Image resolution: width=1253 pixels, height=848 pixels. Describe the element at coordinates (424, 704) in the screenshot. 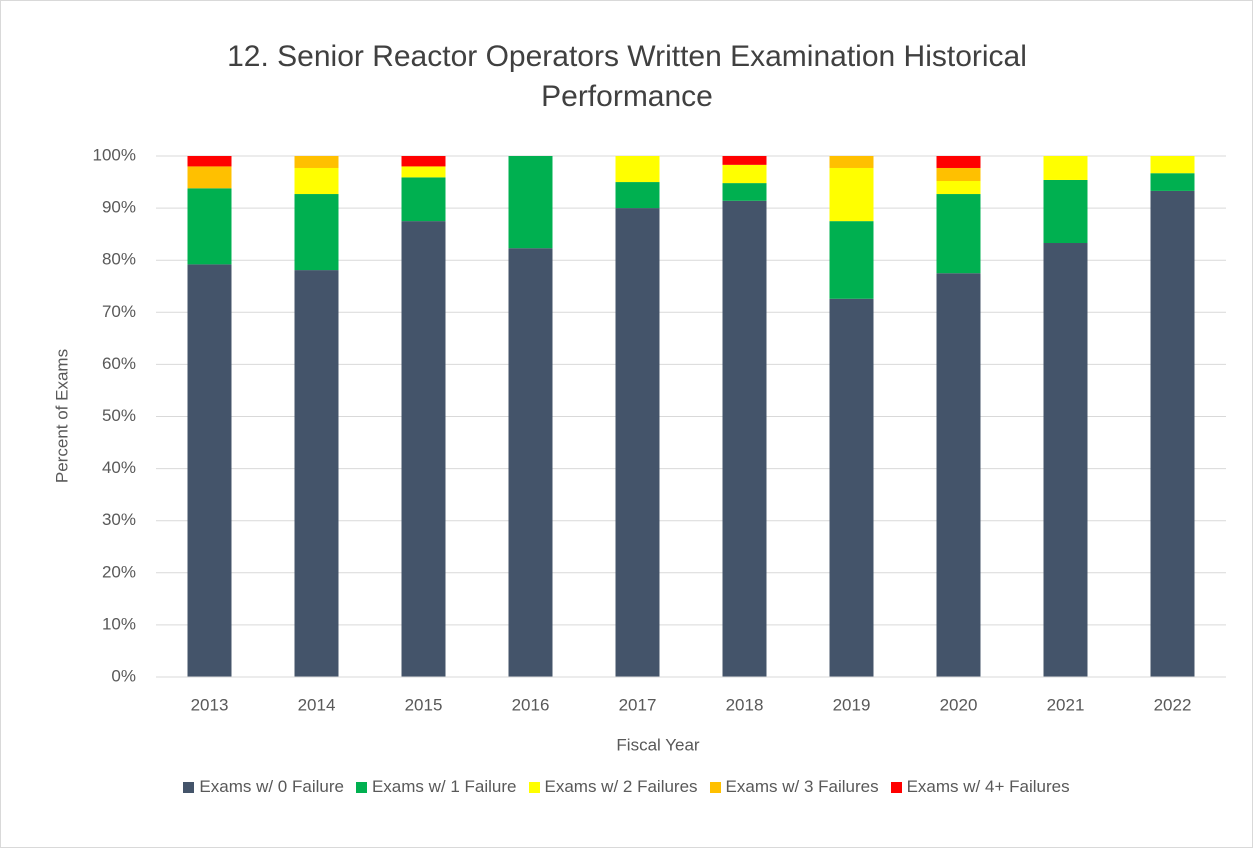

I see `x-tick-label: 2015` at that location.